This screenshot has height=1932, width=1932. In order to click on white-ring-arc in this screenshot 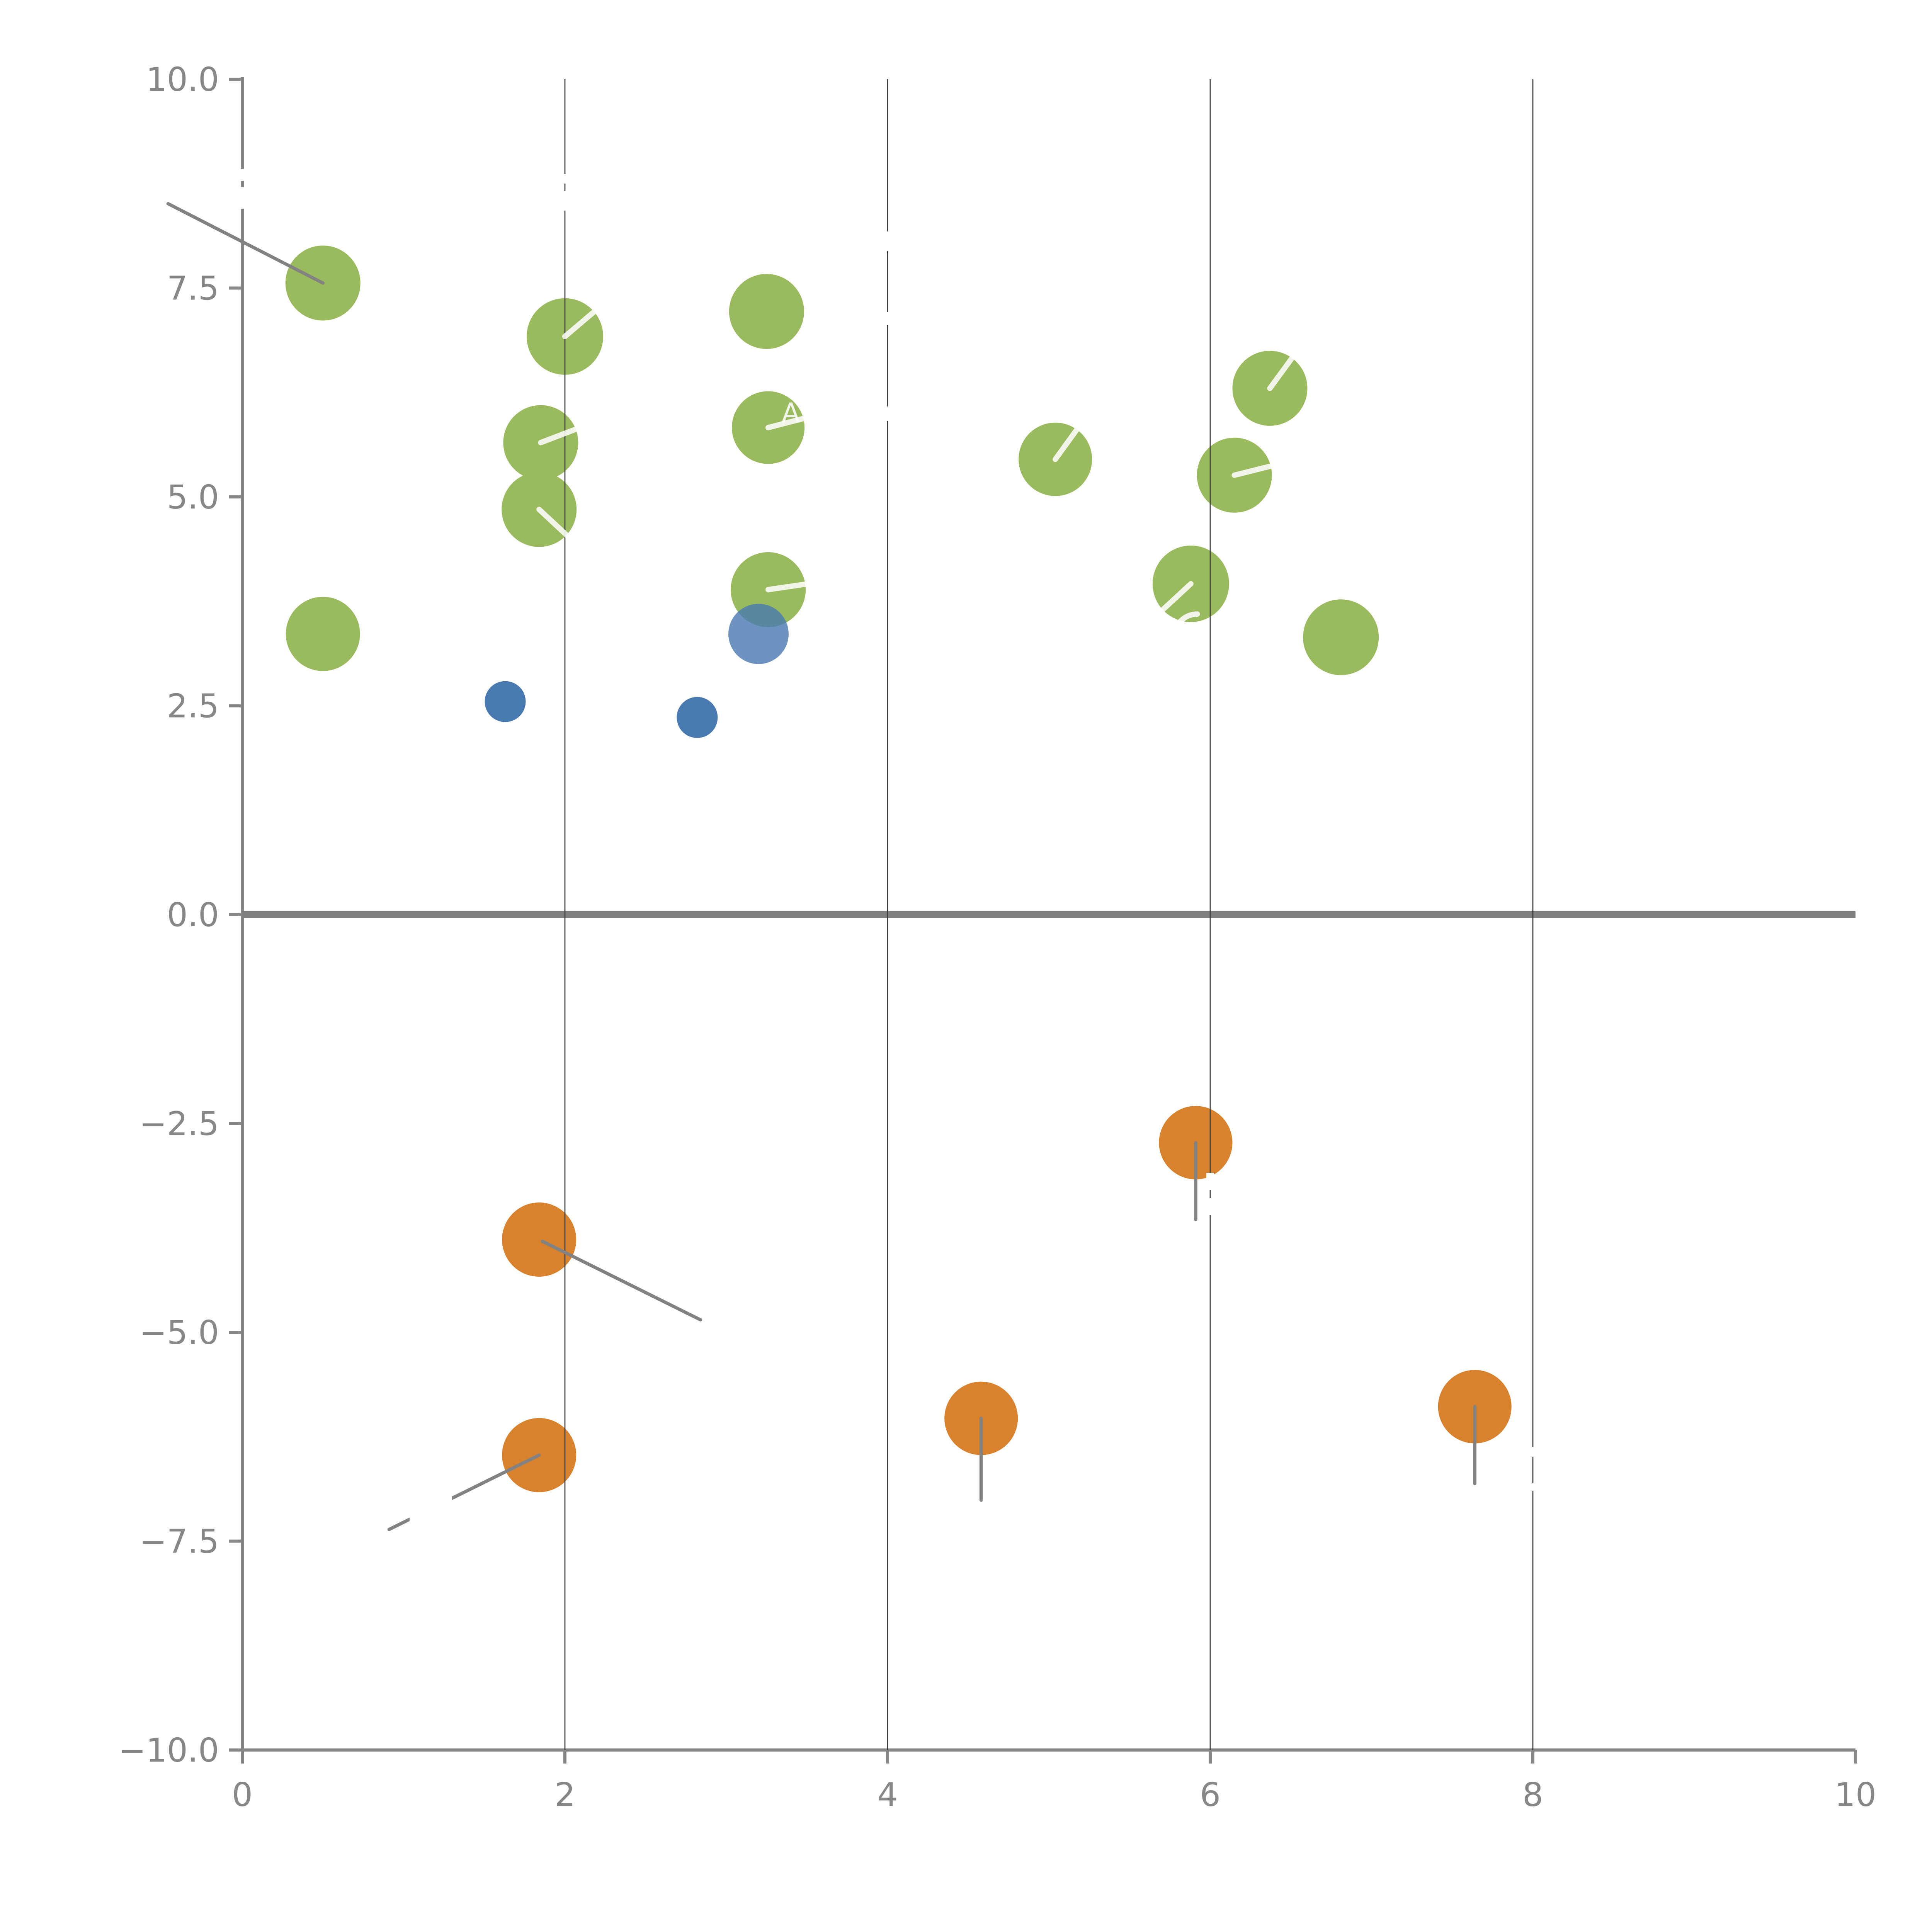, I will do `click(1185, 625)`.